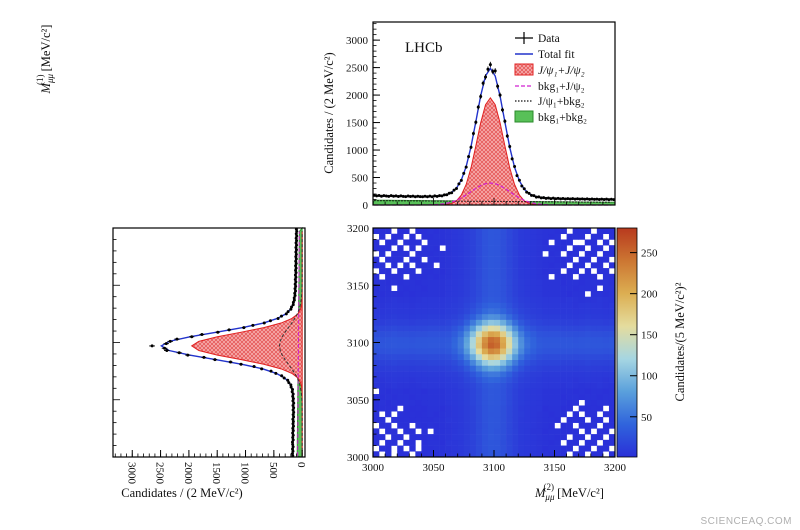 Image resolution: width=800 pixels, height=530 pixels. What do you see at coordinates (549, 39) in the screenshot?
I see `legend-label: Data` at bounding box center [549, 39].